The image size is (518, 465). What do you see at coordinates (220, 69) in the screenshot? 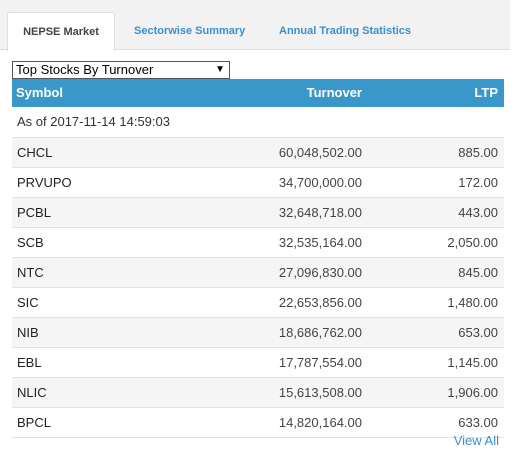
I see `dropdown-arrow-icon: ▼` at bounding box center [220, 69].